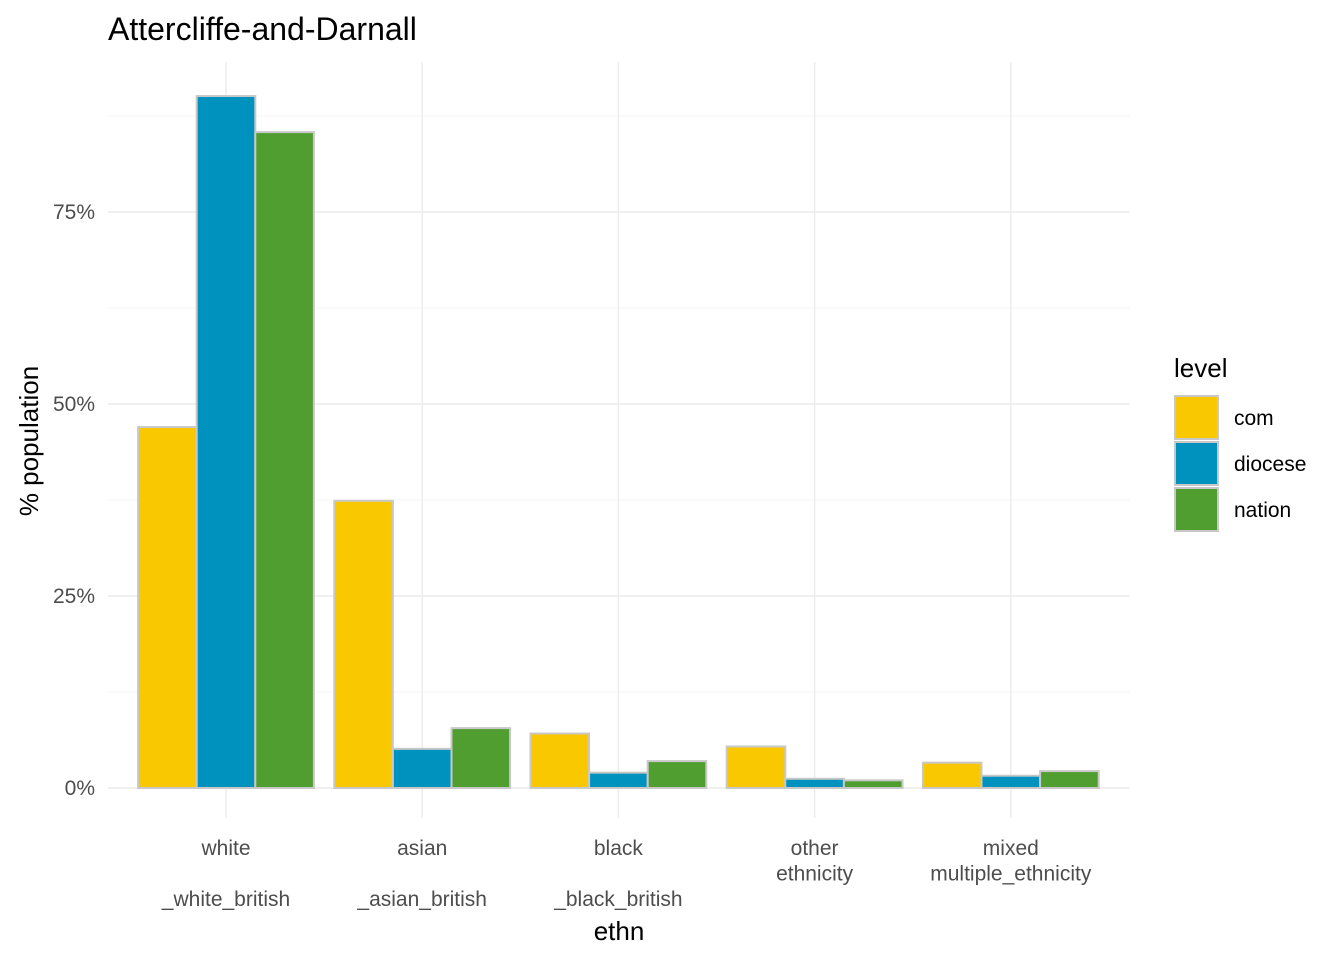  What do you see at coordinates (617, 874) in the screenshot?
I see `x-tick-label: black _black_british` at bounding box center [617, 874].